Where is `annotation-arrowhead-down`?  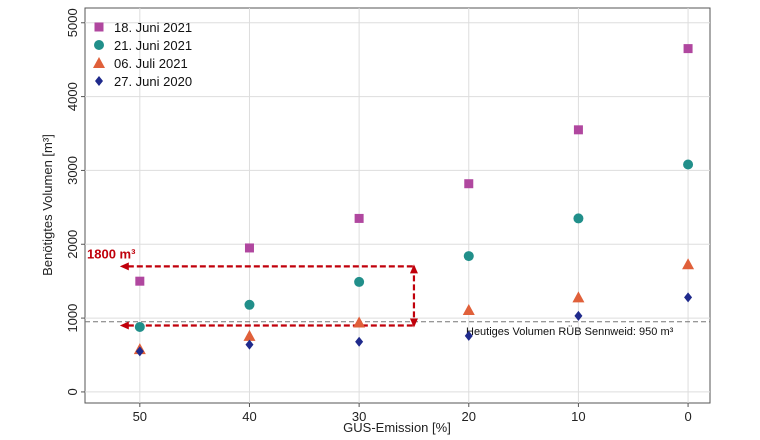 annotation-arrowhead-down is located at coordinates (413, 323).